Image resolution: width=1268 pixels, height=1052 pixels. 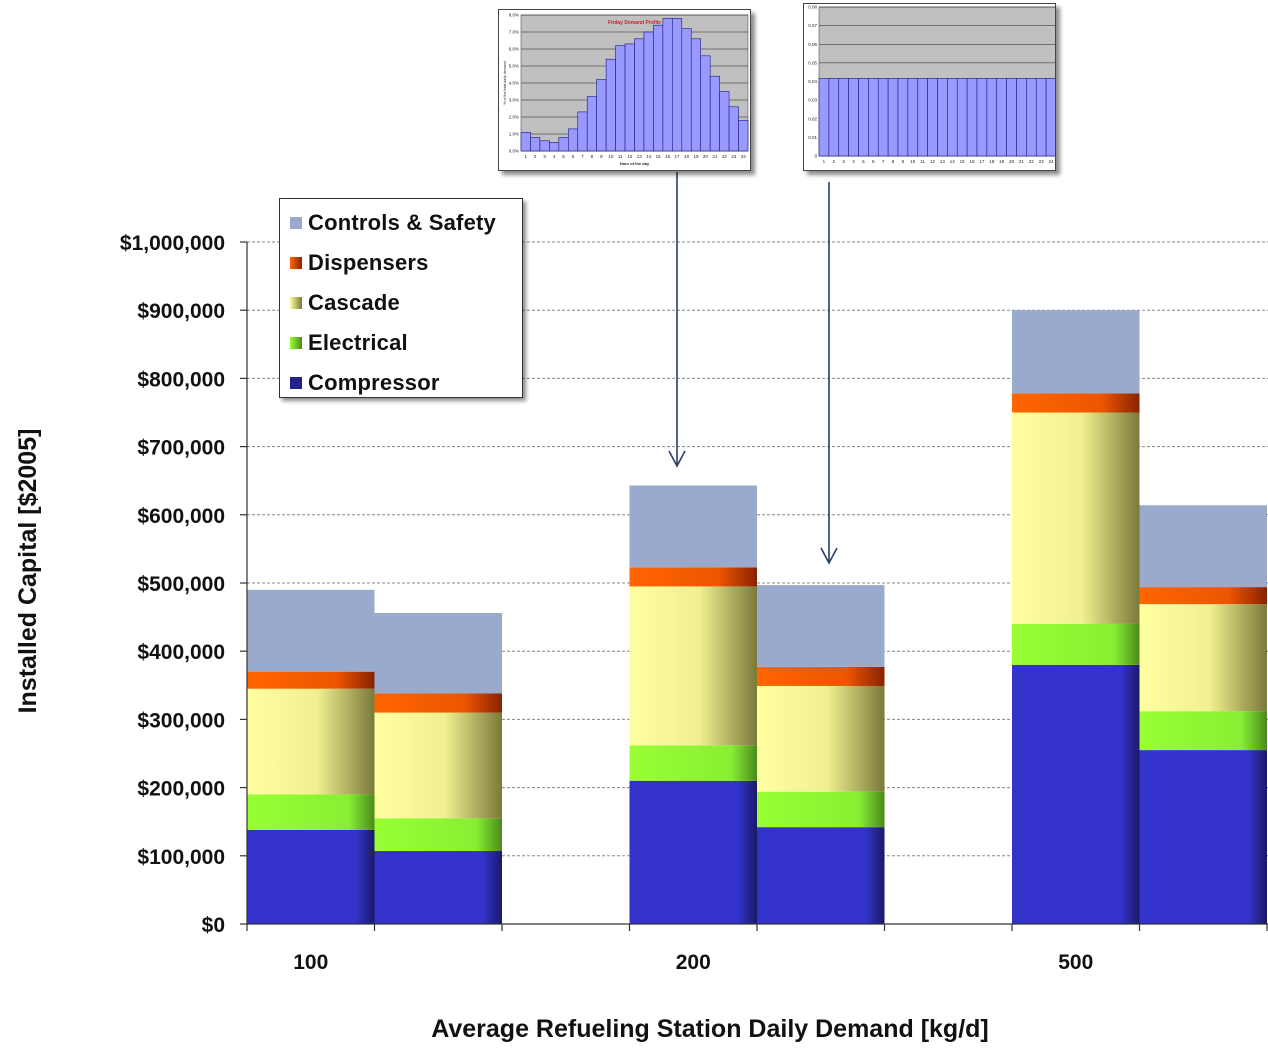 I want to click on x-tick-label: 100, so click(x=310, y=962).